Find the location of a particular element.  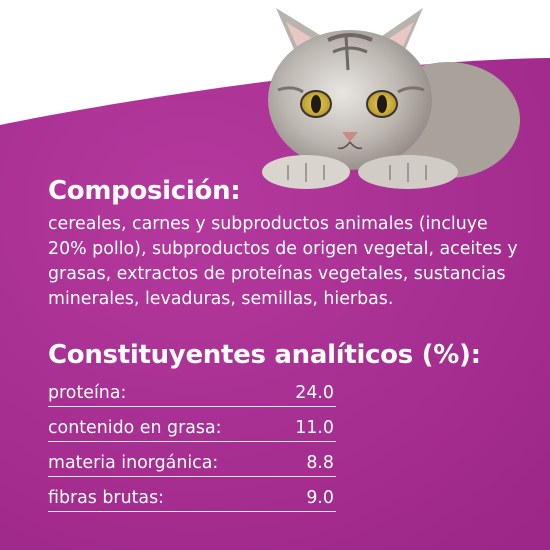

row-value: 9.0 is located at coordinates (320, 498).